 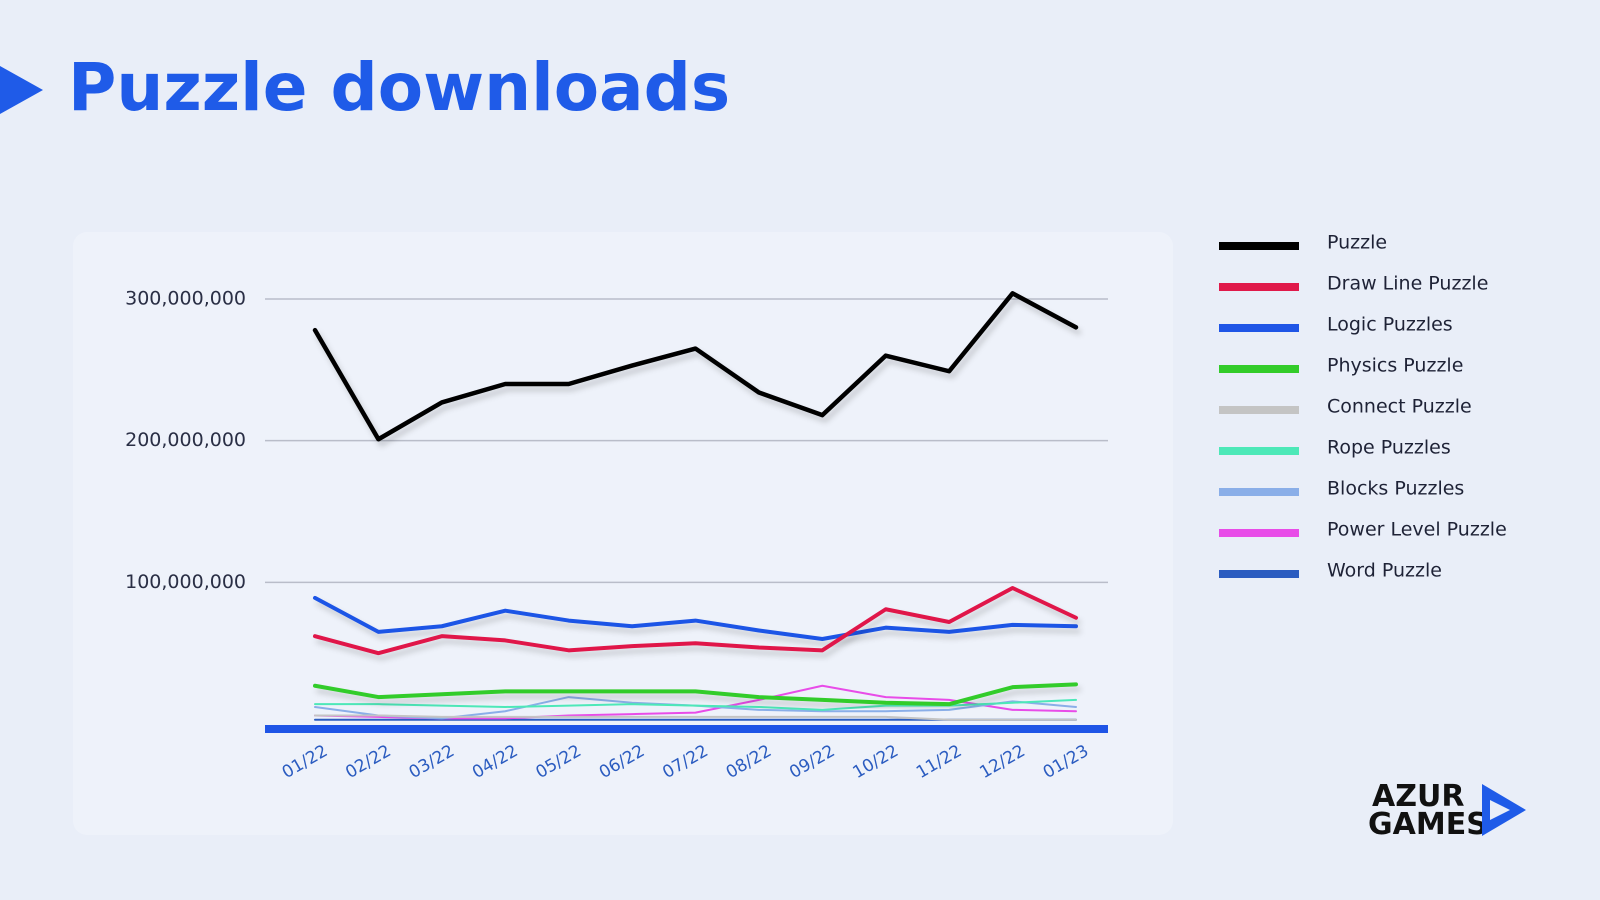 What do you see at coordinates (185, 440) in the screenshot?
I see `y-tick-label: 200,000,000` at bounding box center [185, 440].